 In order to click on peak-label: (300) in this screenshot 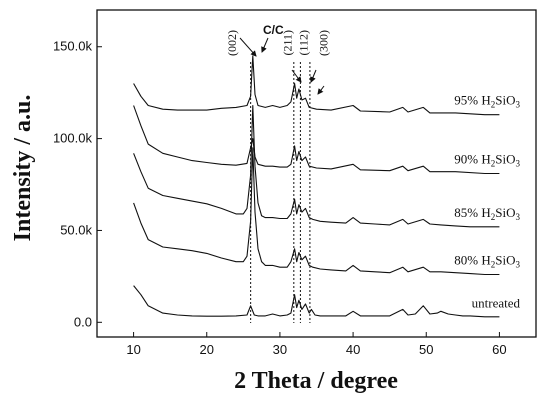, I will do `click(323, 43)`.